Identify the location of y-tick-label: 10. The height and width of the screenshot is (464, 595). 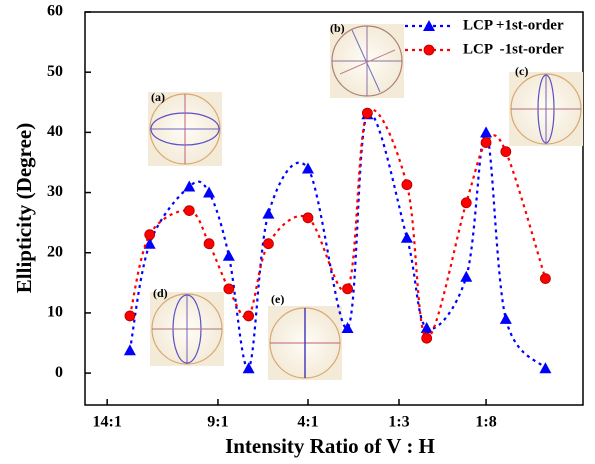
(55, 312).